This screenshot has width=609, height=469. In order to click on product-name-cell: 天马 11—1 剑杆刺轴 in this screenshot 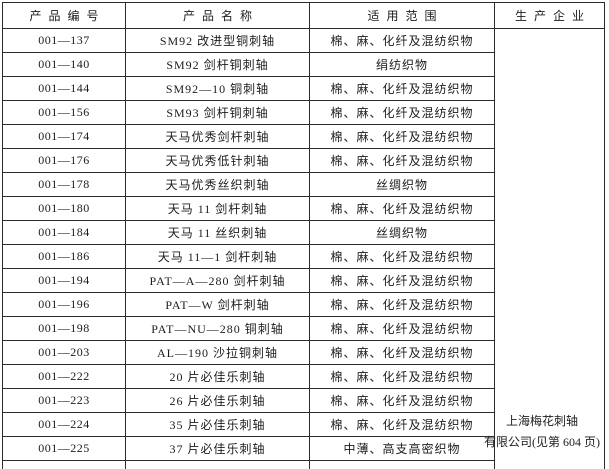, I will do `click(218, 256)`.